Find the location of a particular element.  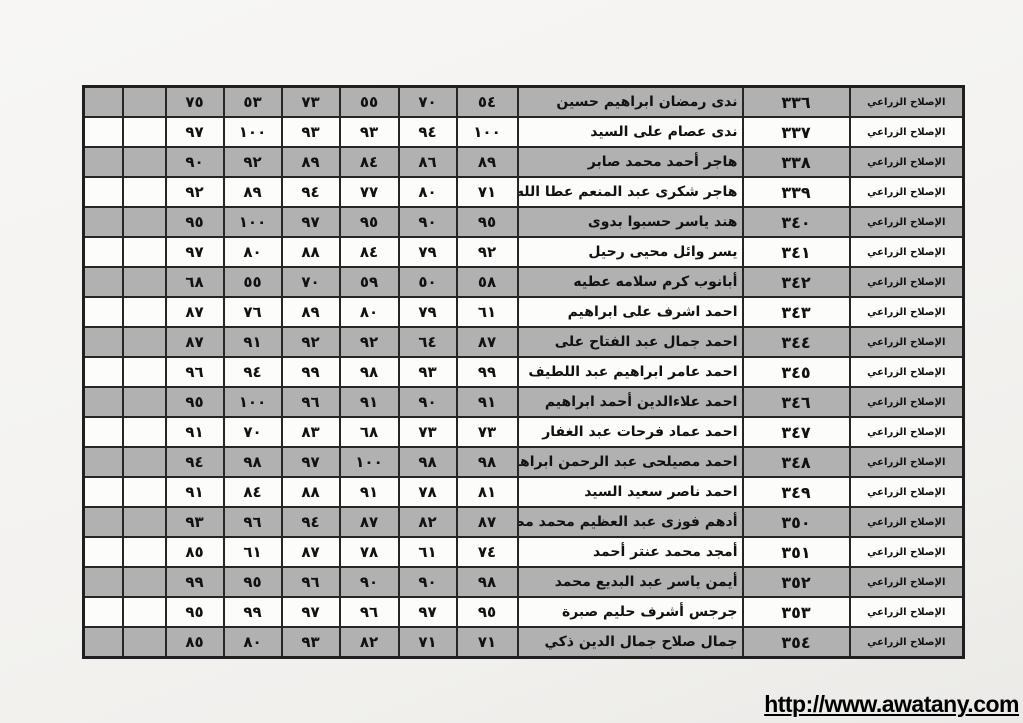

seat-number-cell: ٣٤٧ is located at coordinates (796, 432).